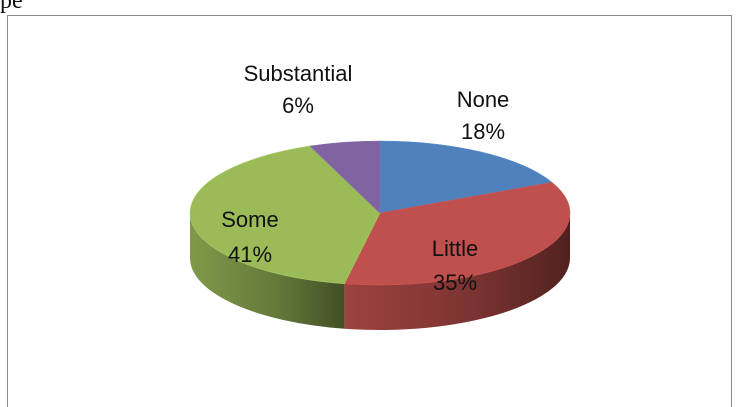  Describe the element at coordinates (249, 219) in the screenshot. I see `data-label-line: Some` at that location.